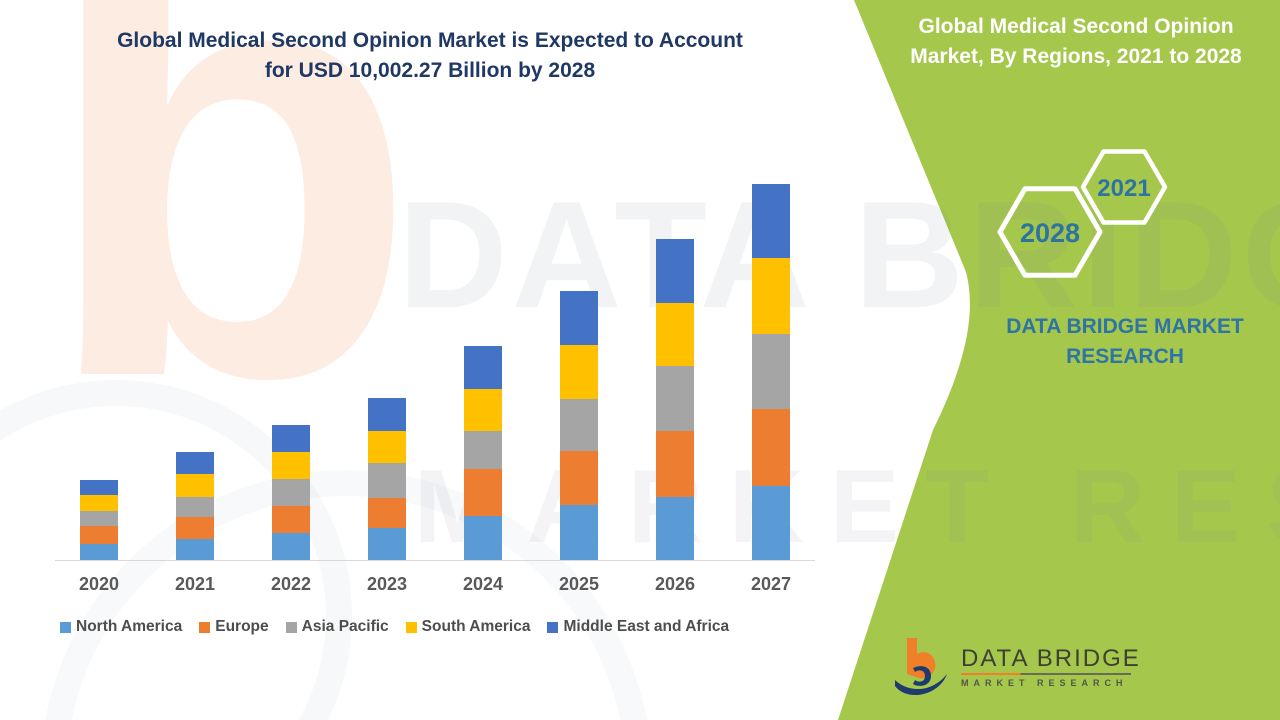 Image resolution: width=1280 pixels, height=720 pixels. What do you see at coordinates (847, 507) in the screenshot?
I see `watermark-text-marketresearch: MARKET RESEARCH` at bounding box center [847, 507].